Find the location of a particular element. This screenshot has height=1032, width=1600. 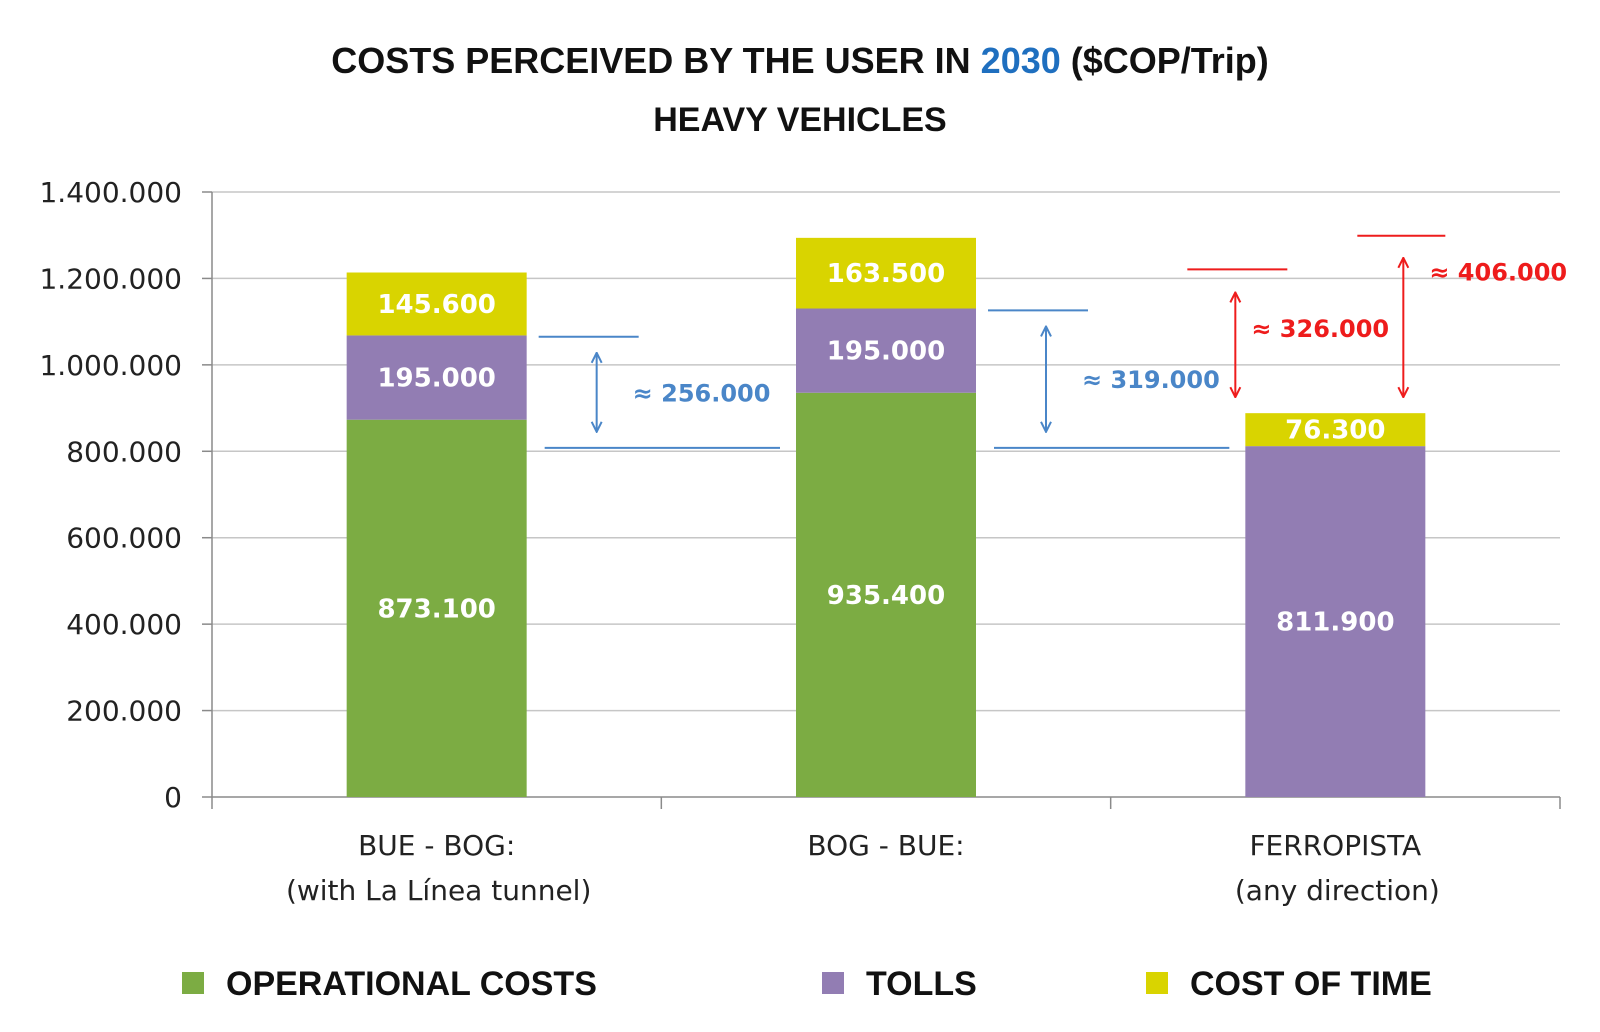

difference-label: ≈ 326.000 is located at coordinates (1320, 329).